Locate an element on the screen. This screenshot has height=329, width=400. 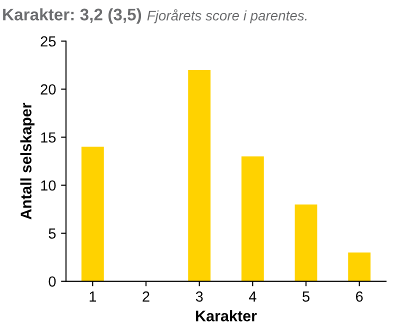
x-tick-label: 4 is located at coordinates (252, 297).